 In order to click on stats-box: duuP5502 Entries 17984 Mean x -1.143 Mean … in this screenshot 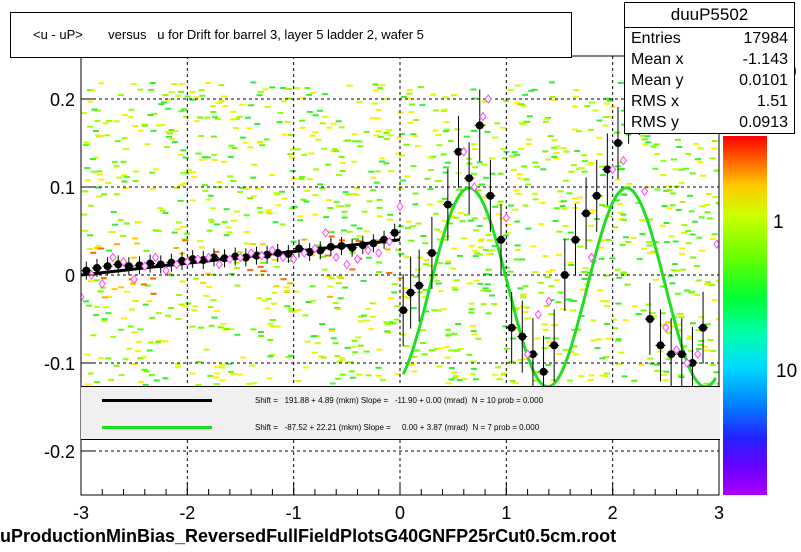, I will do `click(709, 68)`.